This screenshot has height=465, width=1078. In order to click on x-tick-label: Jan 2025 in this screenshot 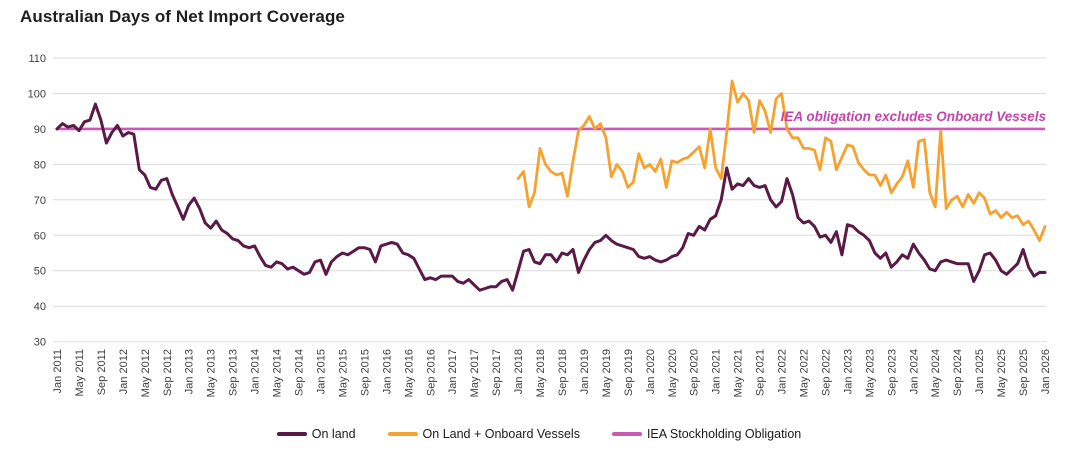, I will do `click(980, 371)`.